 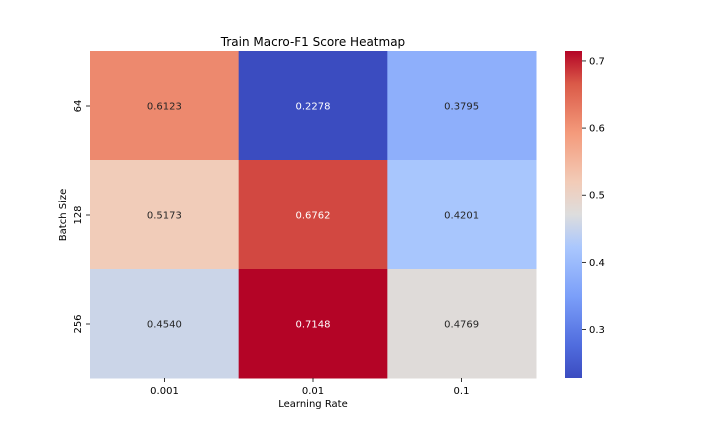 I want to click on colorbar-tick-label: 0.3, so click(x=597, y=330).